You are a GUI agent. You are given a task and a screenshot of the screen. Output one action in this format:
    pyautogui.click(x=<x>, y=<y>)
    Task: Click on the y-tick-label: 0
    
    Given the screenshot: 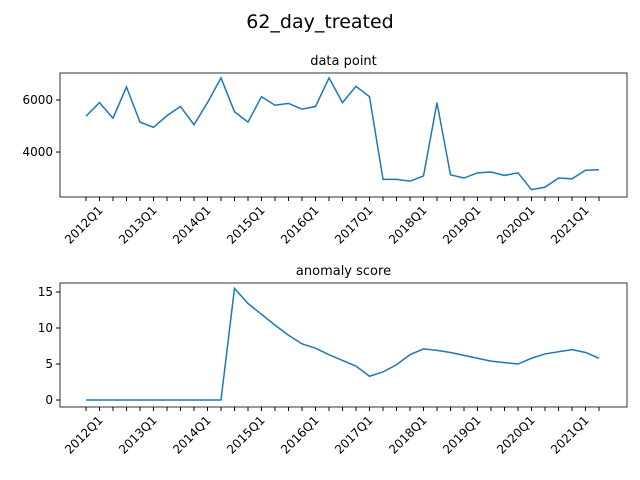 What is the action you would take?
    pyautogui.click(x=49, y=400)
    